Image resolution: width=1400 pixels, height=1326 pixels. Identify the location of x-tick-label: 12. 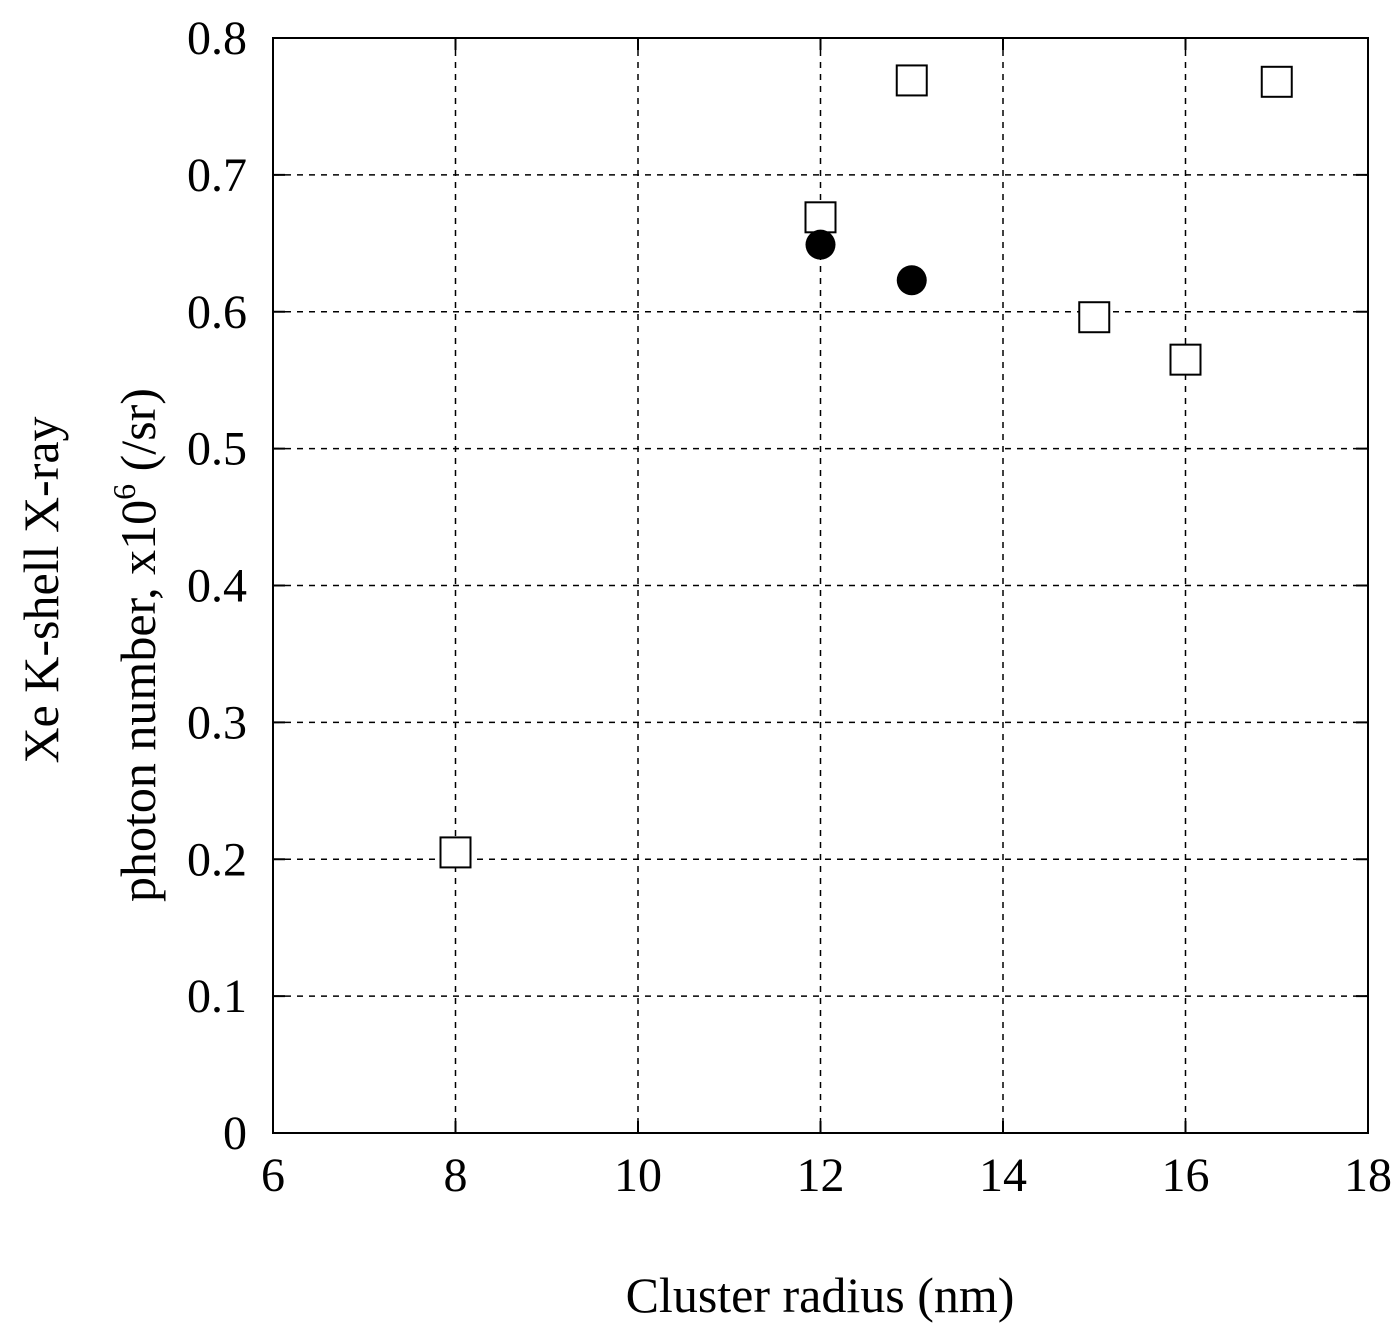
(821, 1175).